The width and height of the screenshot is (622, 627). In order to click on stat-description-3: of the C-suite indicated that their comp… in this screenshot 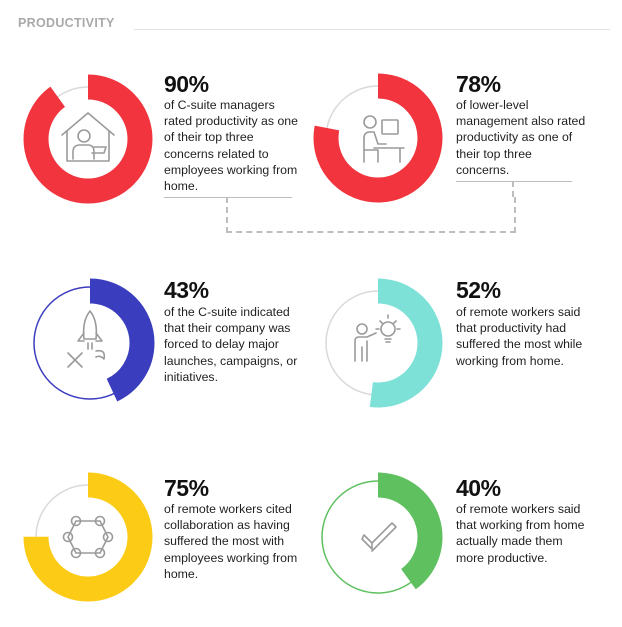, I will do `click(231, 344)`.